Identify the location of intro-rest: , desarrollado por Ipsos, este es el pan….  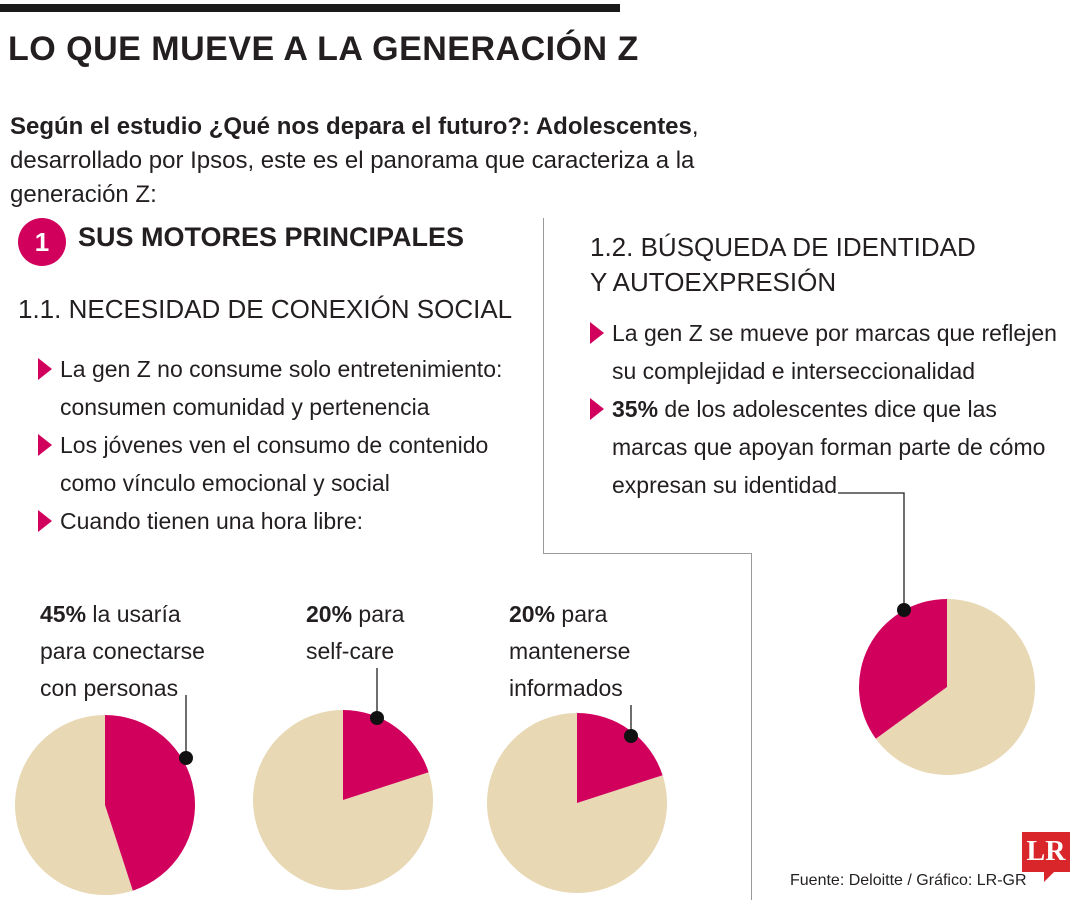
(354, 160).